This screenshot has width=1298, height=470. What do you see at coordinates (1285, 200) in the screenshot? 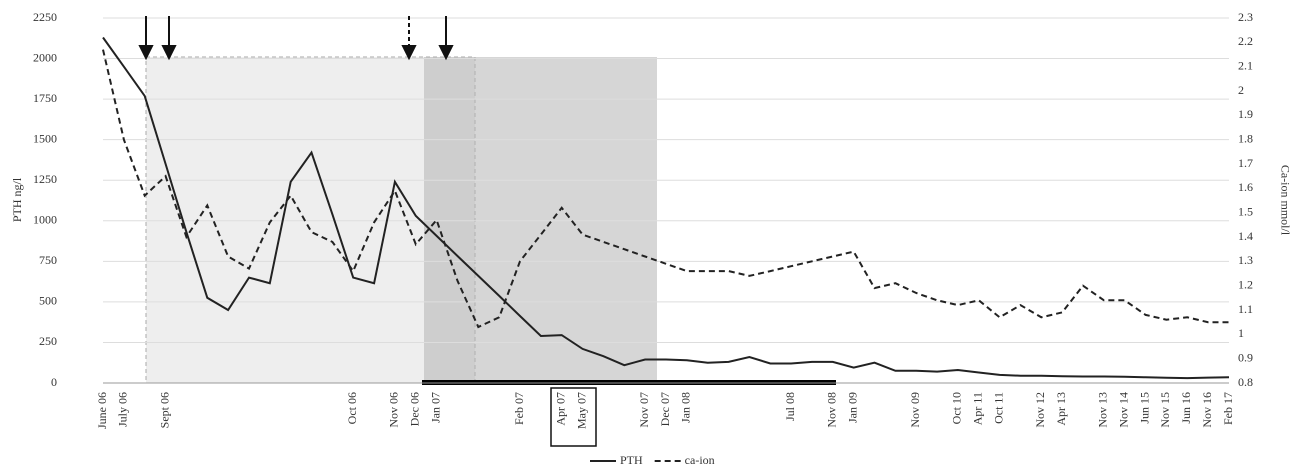
I see `y2-axis-title: Ca-ion mmol/l` at bounding box center [1285, 200].